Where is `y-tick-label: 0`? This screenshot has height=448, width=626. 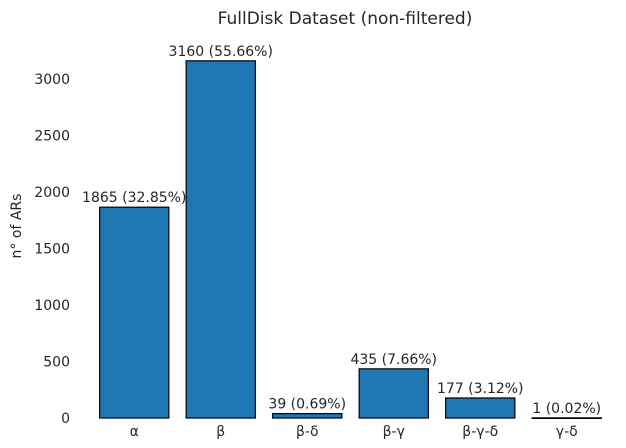
y-tick-label: 0 is located at coordinates (65, 419).